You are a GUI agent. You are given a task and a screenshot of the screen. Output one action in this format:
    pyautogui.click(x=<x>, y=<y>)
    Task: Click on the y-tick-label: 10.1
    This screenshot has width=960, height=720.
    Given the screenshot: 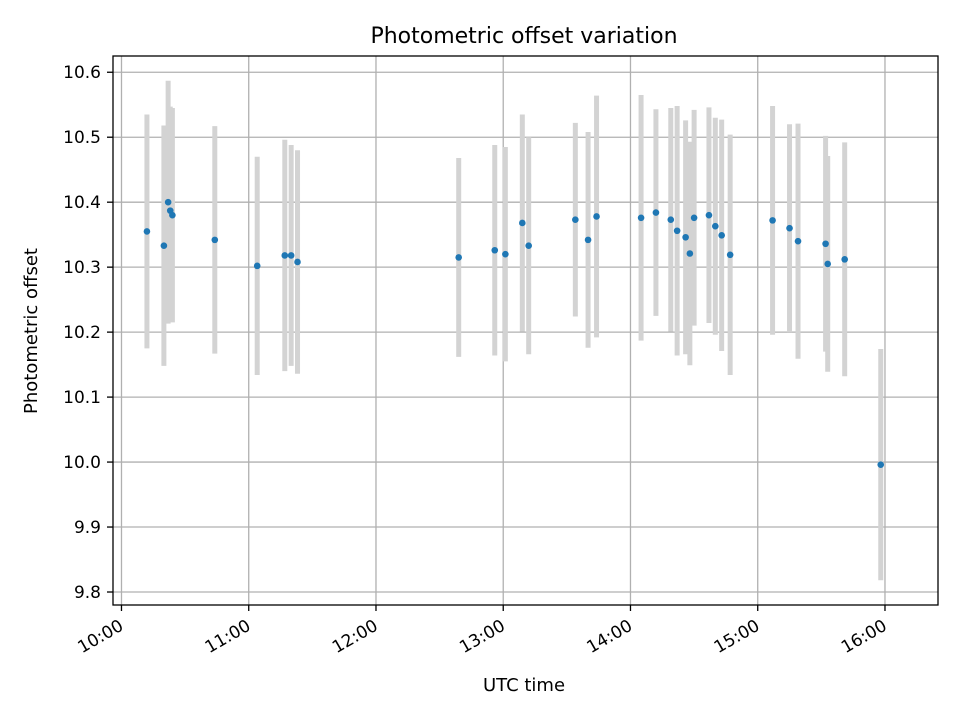 What is the action you would take?
    pyautogui.click(x=82, y=398)
    